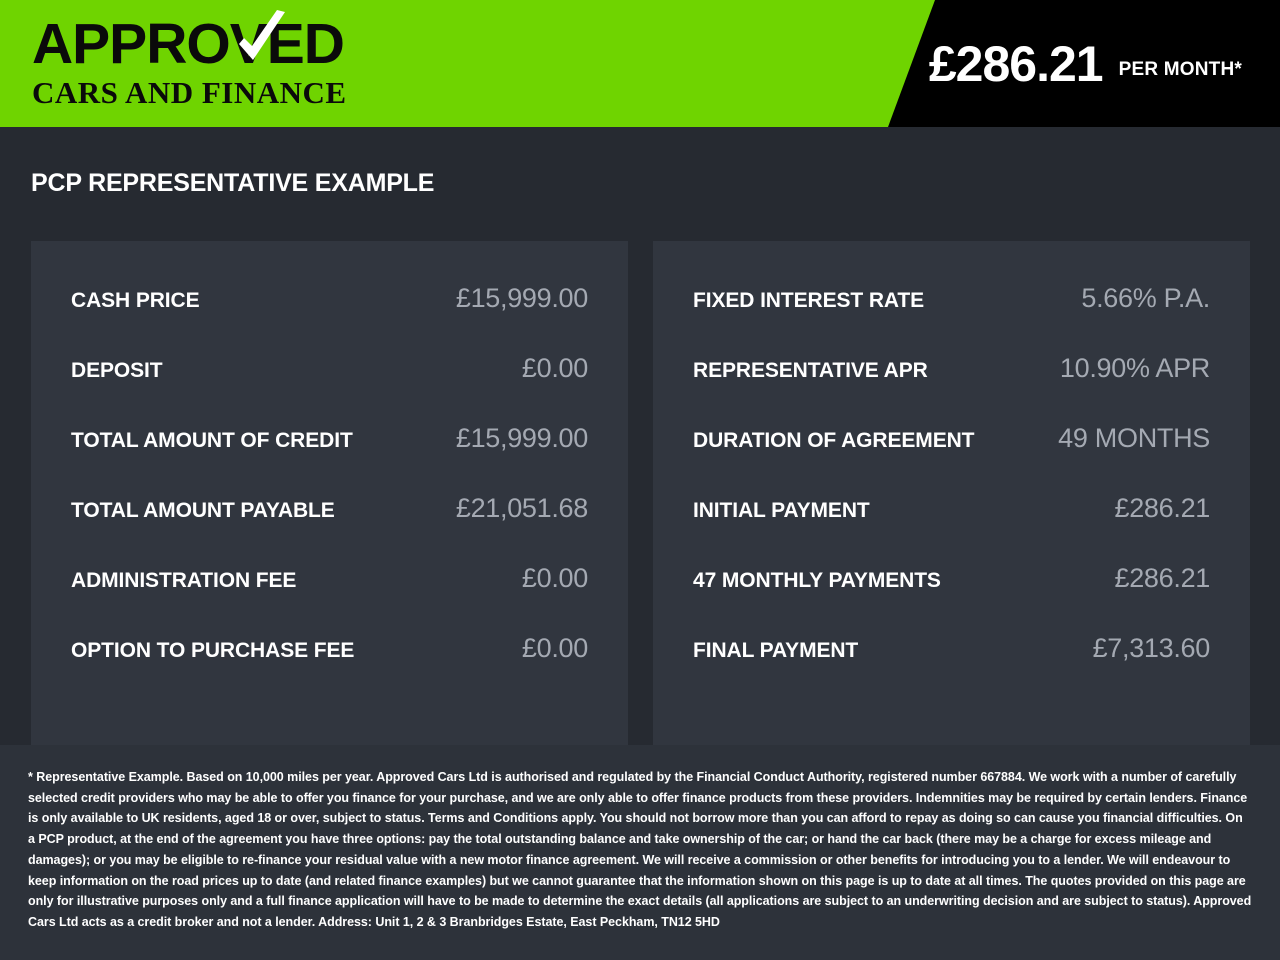 This screenshot has width=1280, height=960. What do you see at coordinates (329, 458) in the screenshot?
I see `table-row: TOTAL AMOUNT OF CREDIT £15,999.00` at bounding box center [329, 458].